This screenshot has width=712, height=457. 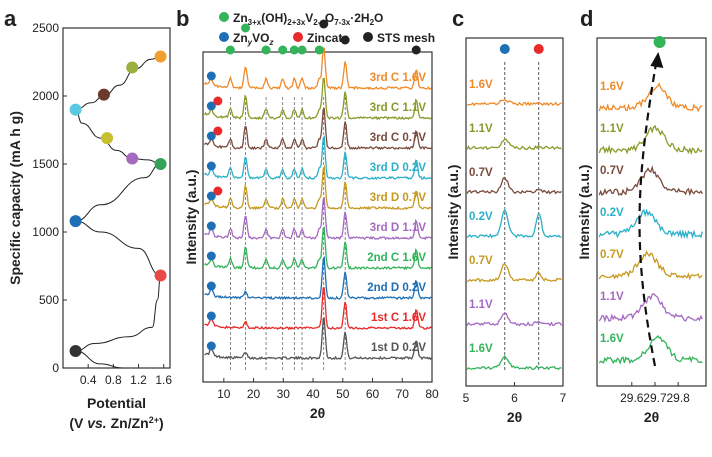 I want to click on legend-sts-label: STS mesh, so click(x=406, y=38).